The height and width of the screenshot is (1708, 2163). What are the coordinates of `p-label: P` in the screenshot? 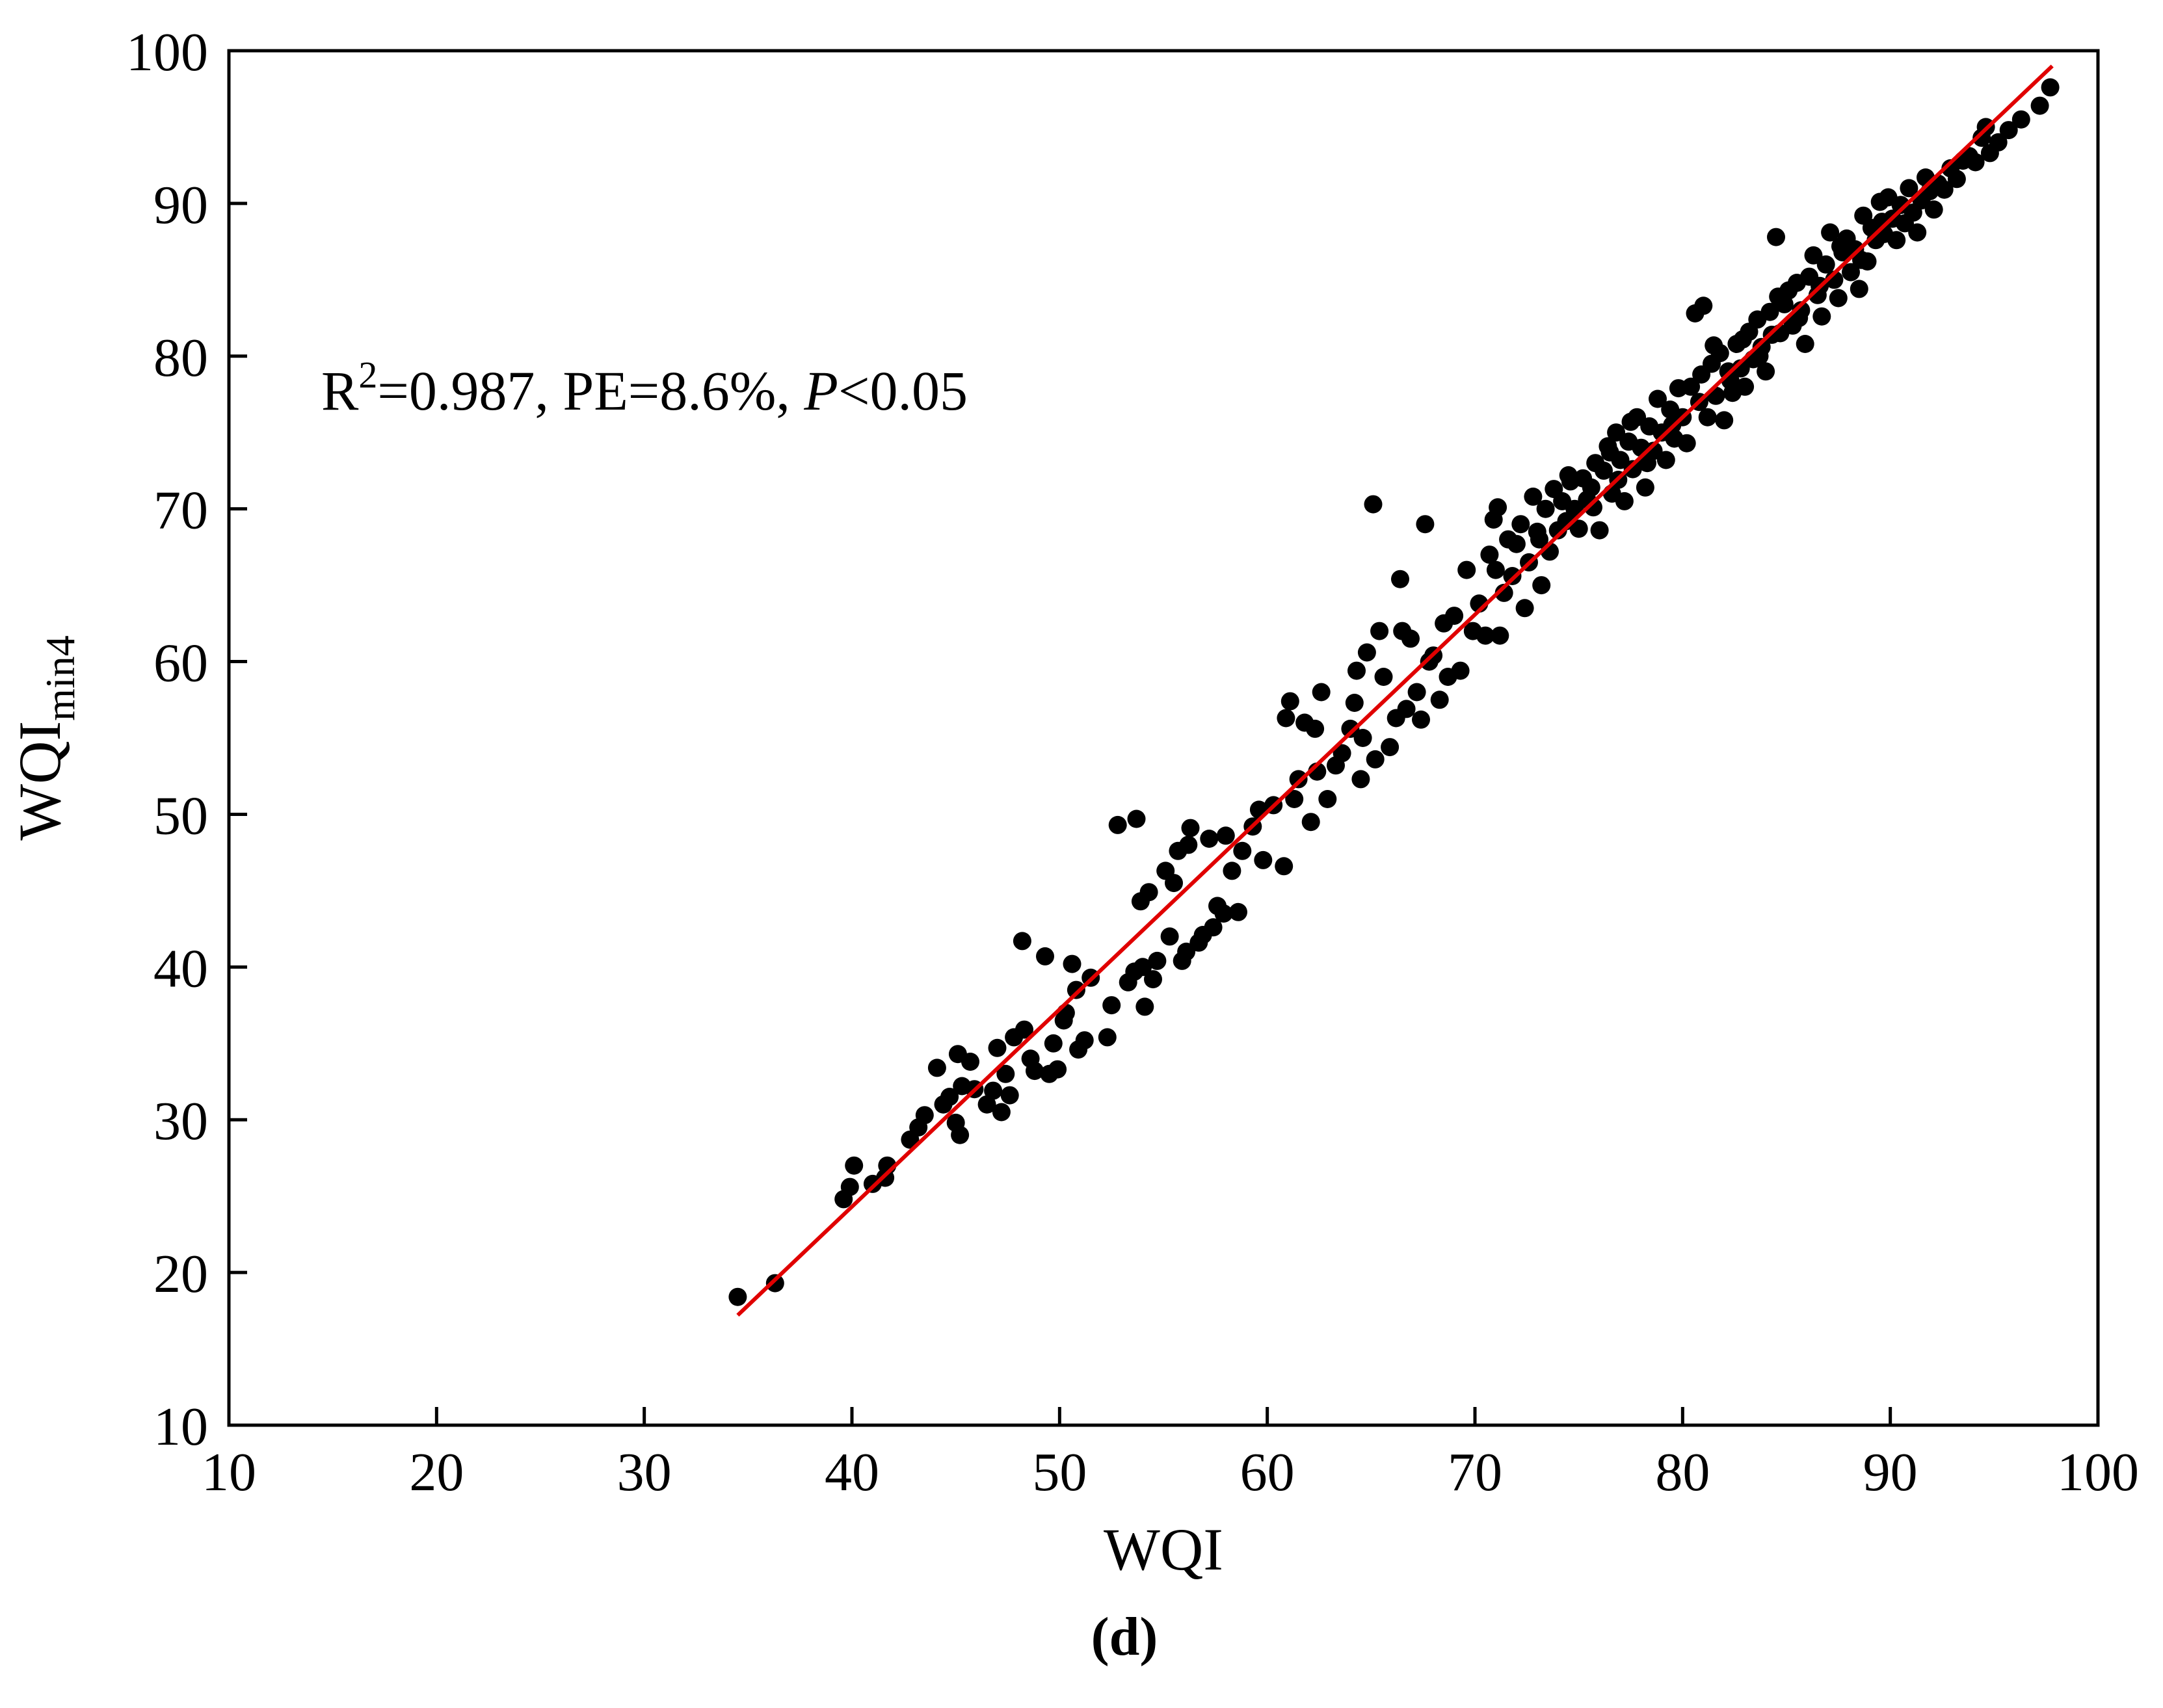 It's located at (820, 391).